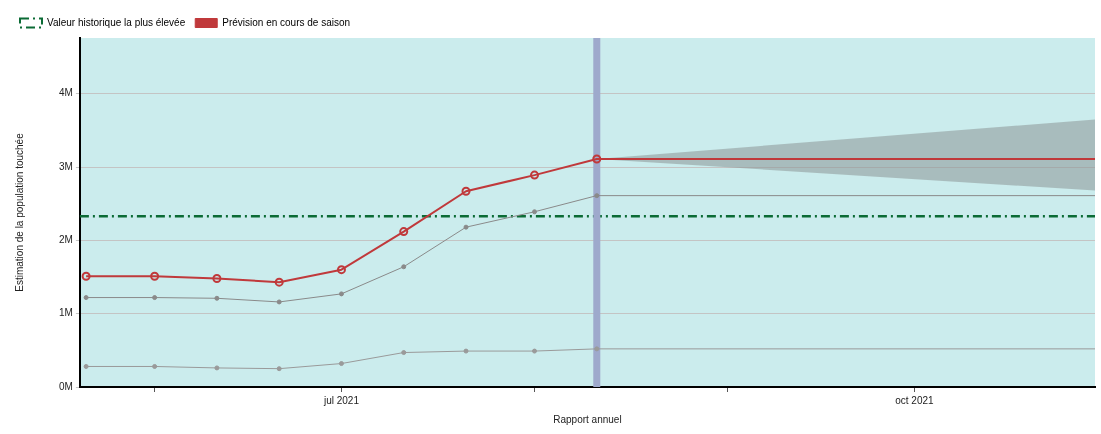 Image resolution: width=1101 pixels, height=434 pixels. What do you see at coordinates (19, 212) in the screenshot?
I see `y-axis-title: Estimation de la population touchée` at bounding box center [19, 212].